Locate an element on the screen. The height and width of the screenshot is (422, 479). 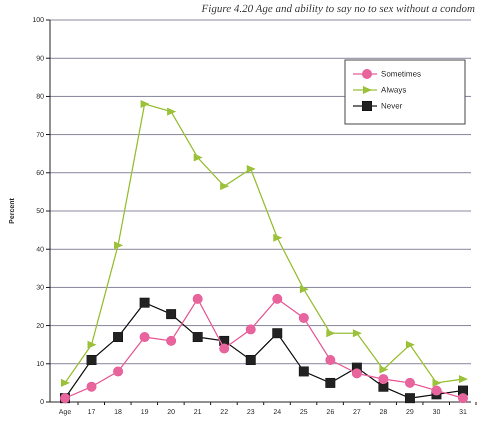
legend-label: Never is located at coordinates (392, 106).